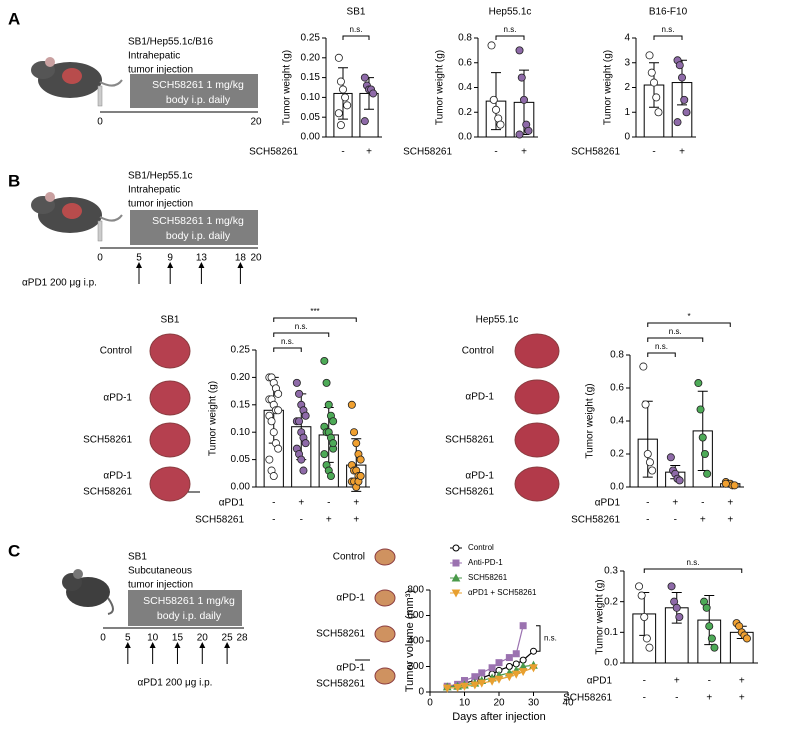 The height and width of the screenshot is (731, 787). I want to click on y-tick-label: 0.0, so click(611, 663).